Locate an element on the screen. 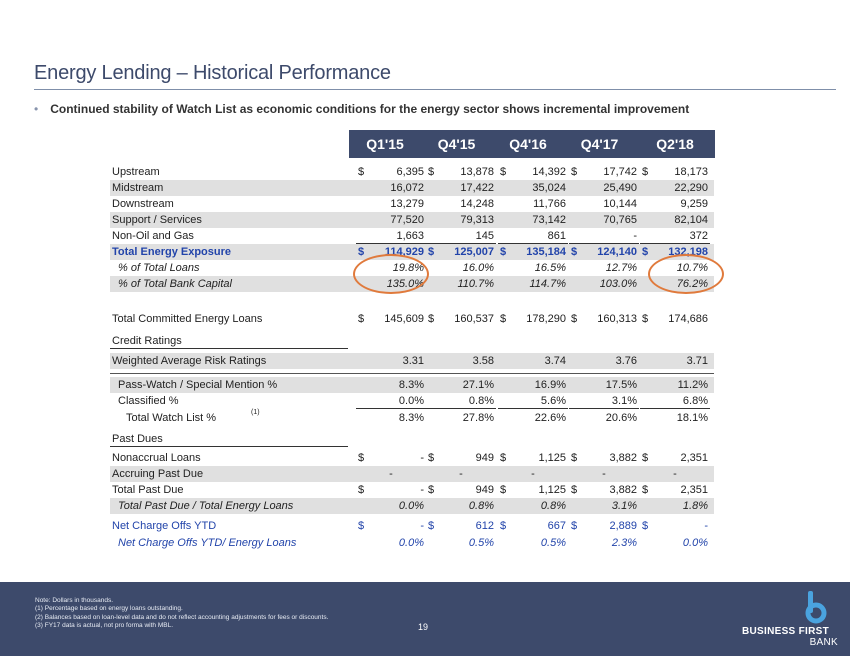 The width and height of the screenshot is (850, 656). cell-value: 17.5% is located at coordinates (621, 385).